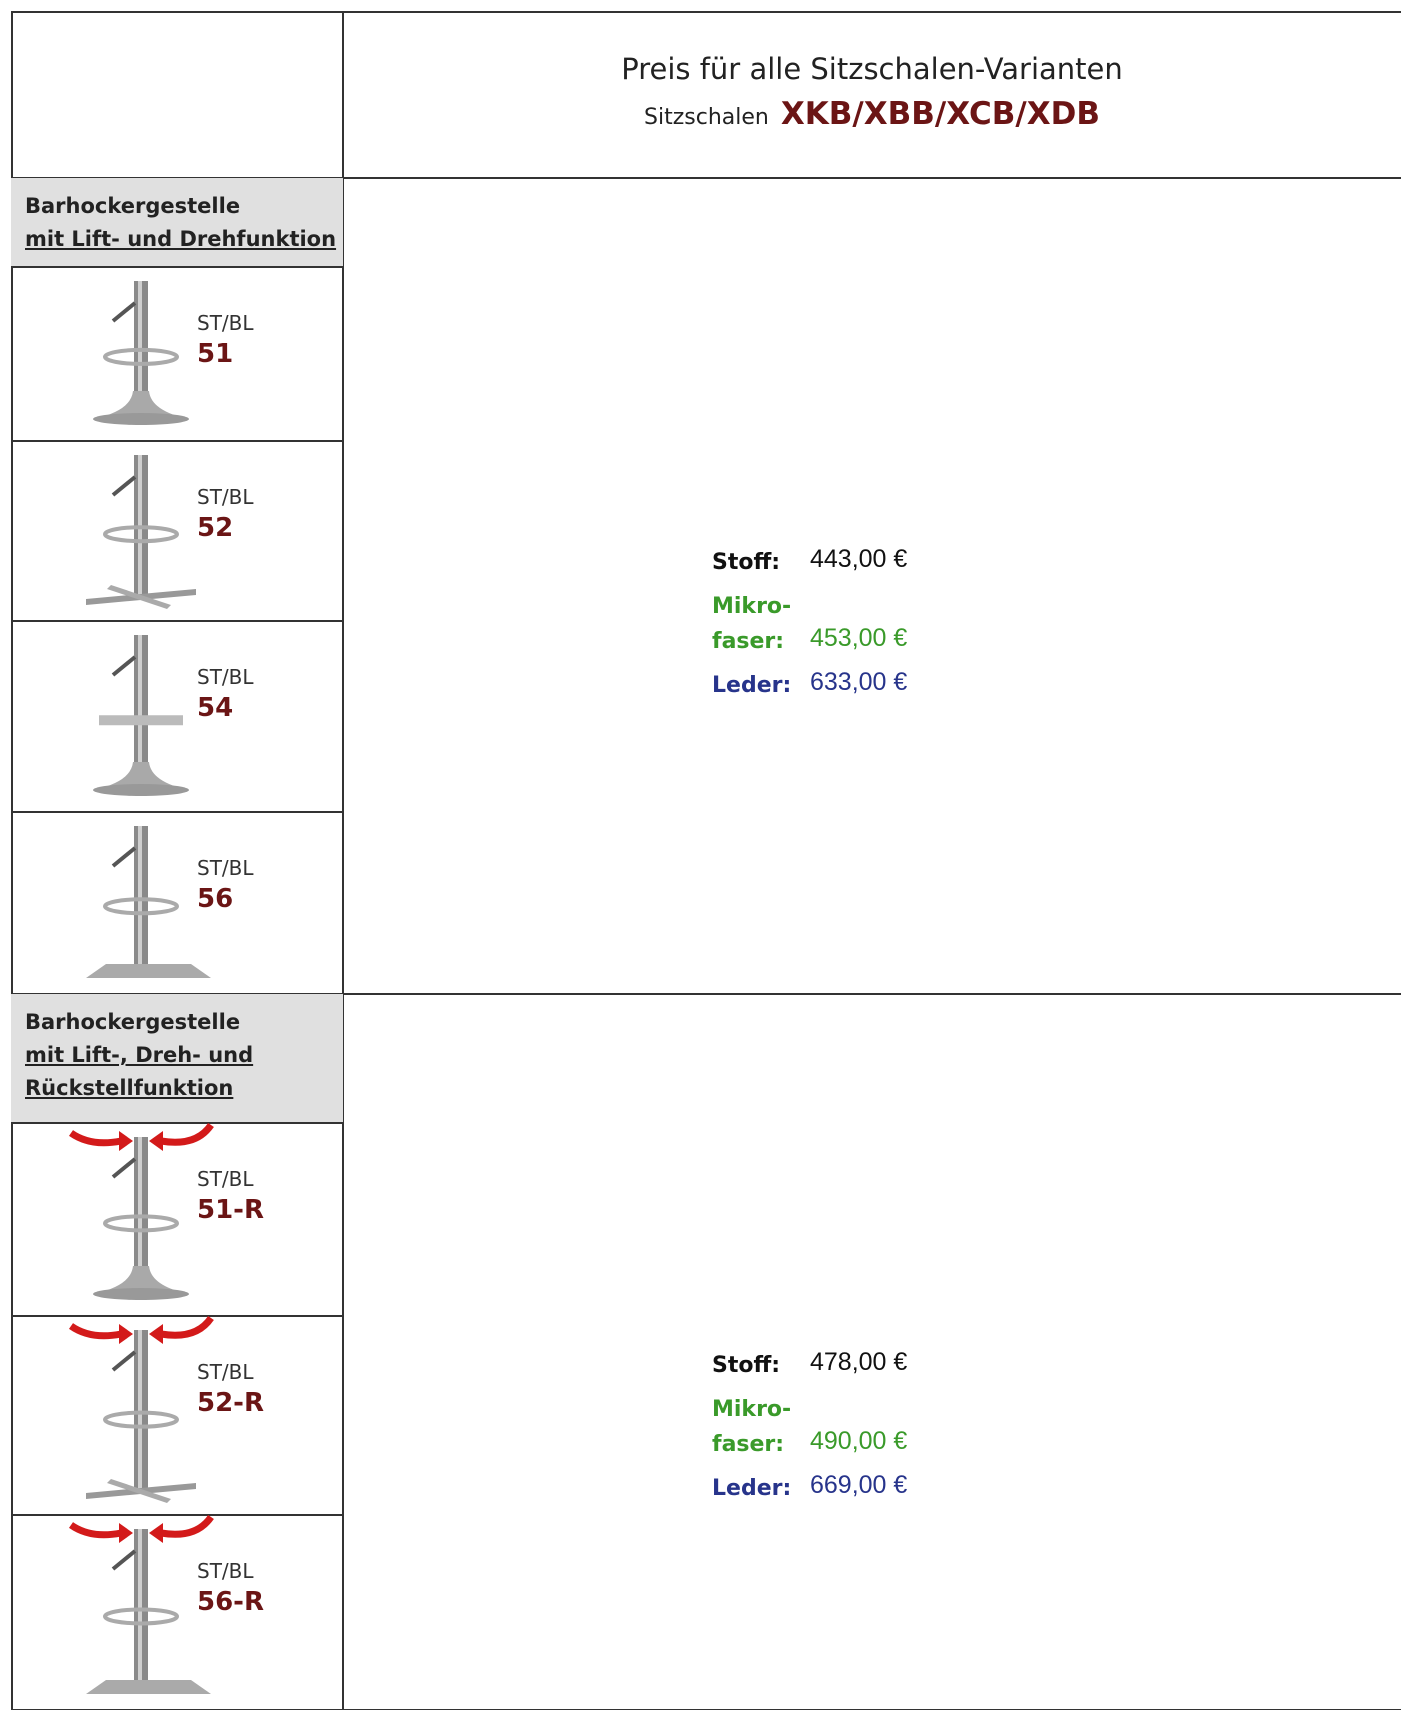 This screenshot has width=1401, height=1710. I want to click on heading-line: mit Lift-, Dreh- und, so click(139, 1055).